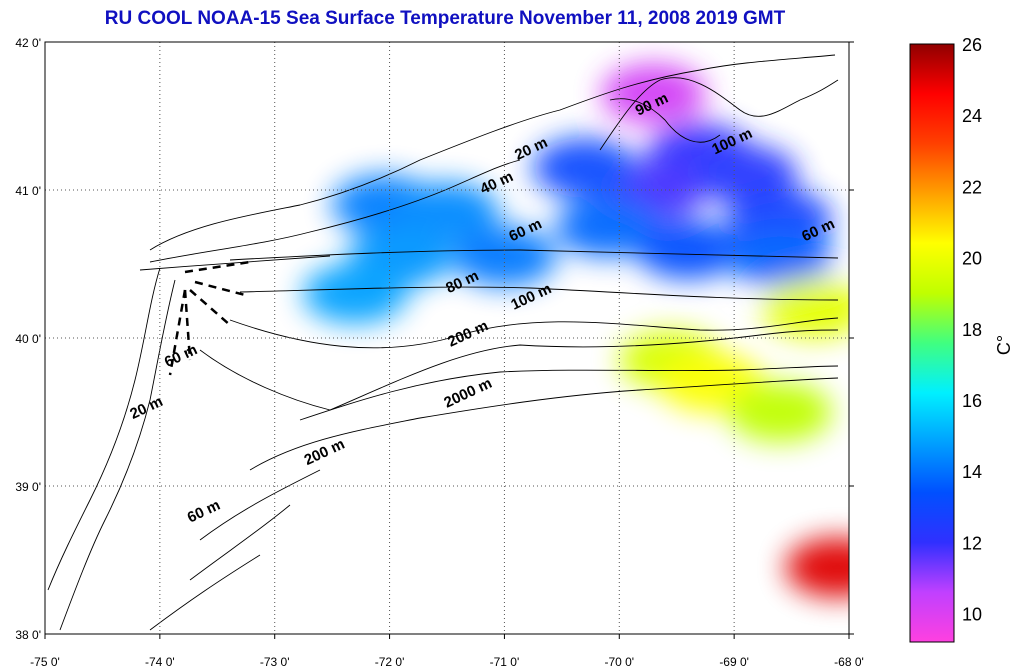  I want to click on colorbar-tick-label: 20, so click(972, 259).